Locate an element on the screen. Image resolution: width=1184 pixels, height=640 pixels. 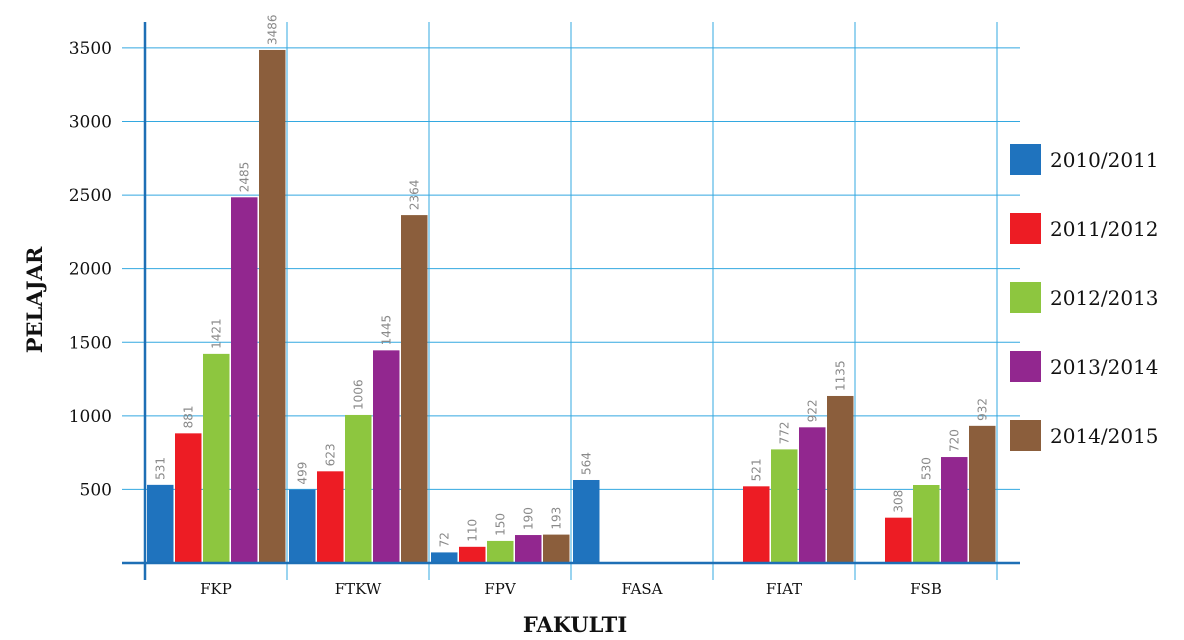
data-label: 308 is located at coordinates (898, 501).